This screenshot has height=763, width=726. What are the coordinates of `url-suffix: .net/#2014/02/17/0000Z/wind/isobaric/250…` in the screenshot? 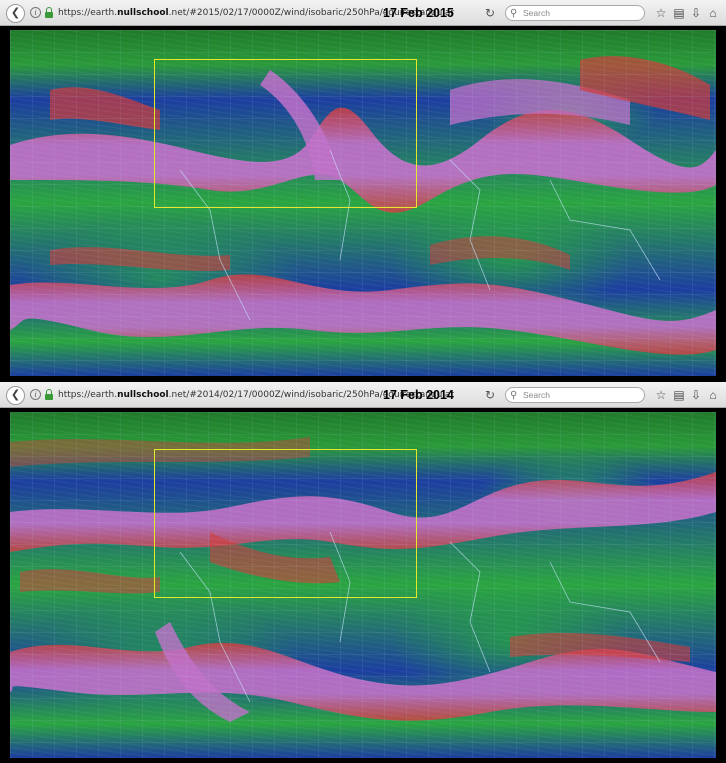 It's located at (311, 395).